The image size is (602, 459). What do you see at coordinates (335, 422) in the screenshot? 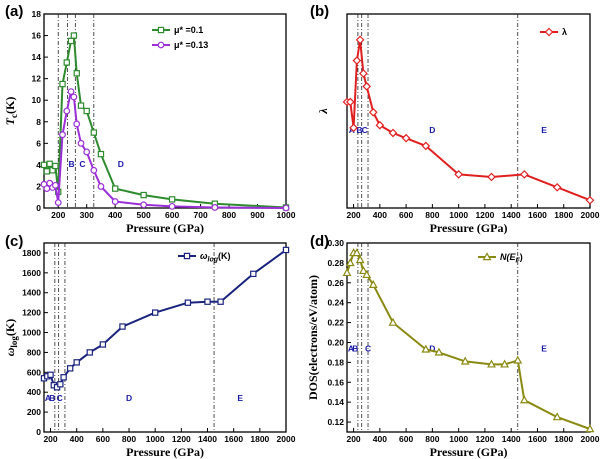
I see `y-tick-label: 0.12` at bounding box center [335, 422].